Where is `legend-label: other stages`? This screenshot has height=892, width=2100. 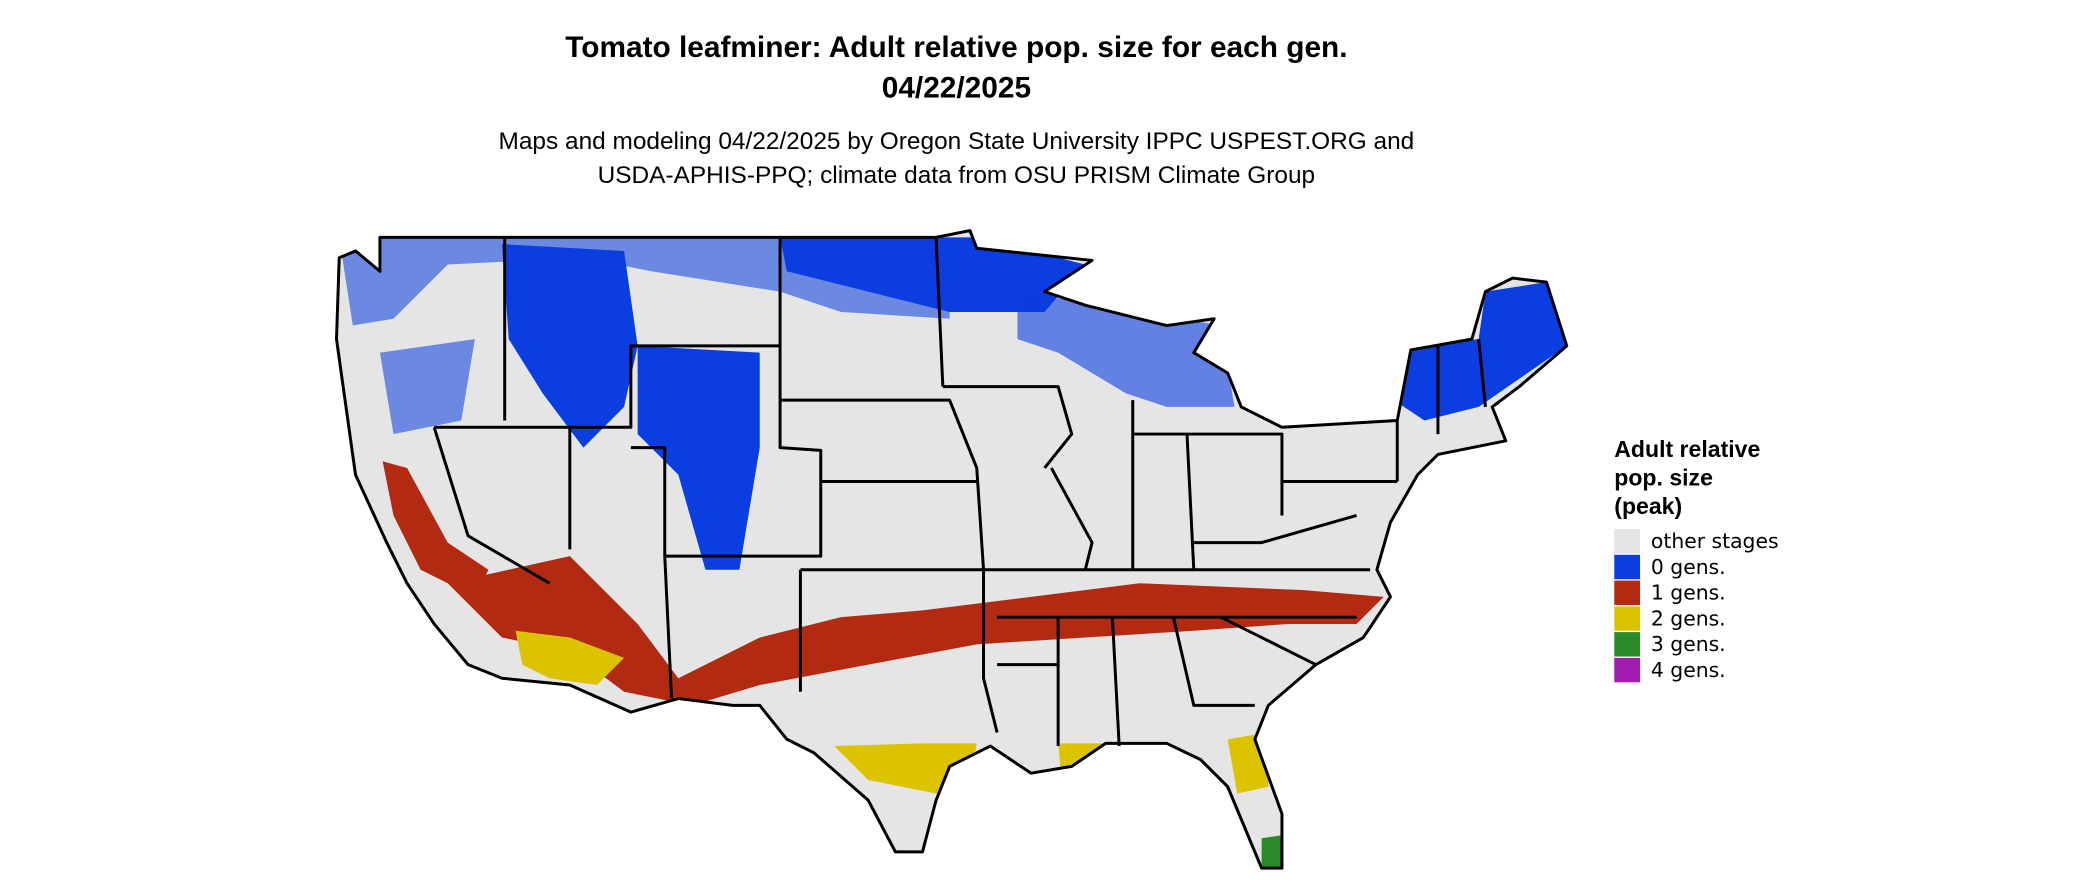
legend-label: other stages is located at coordinates (1715, 541).